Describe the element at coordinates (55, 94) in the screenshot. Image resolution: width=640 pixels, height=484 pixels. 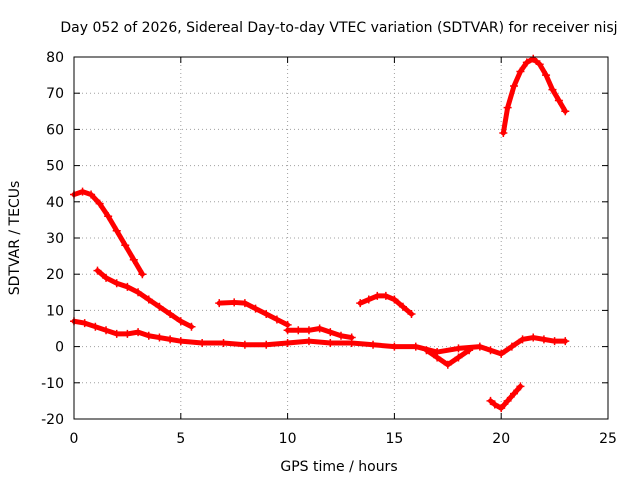
I see `y-tick-label: 70` at that location.